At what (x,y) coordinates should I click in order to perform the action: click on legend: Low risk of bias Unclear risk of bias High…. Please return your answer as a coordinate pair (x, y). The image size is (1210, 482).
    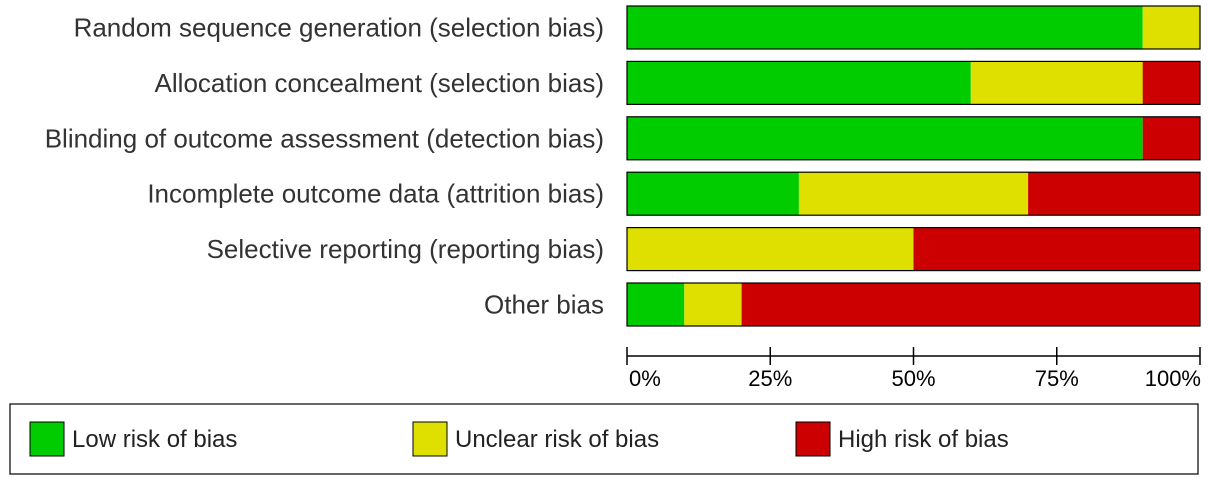
    Looking at the image, I should click on (604, 439).